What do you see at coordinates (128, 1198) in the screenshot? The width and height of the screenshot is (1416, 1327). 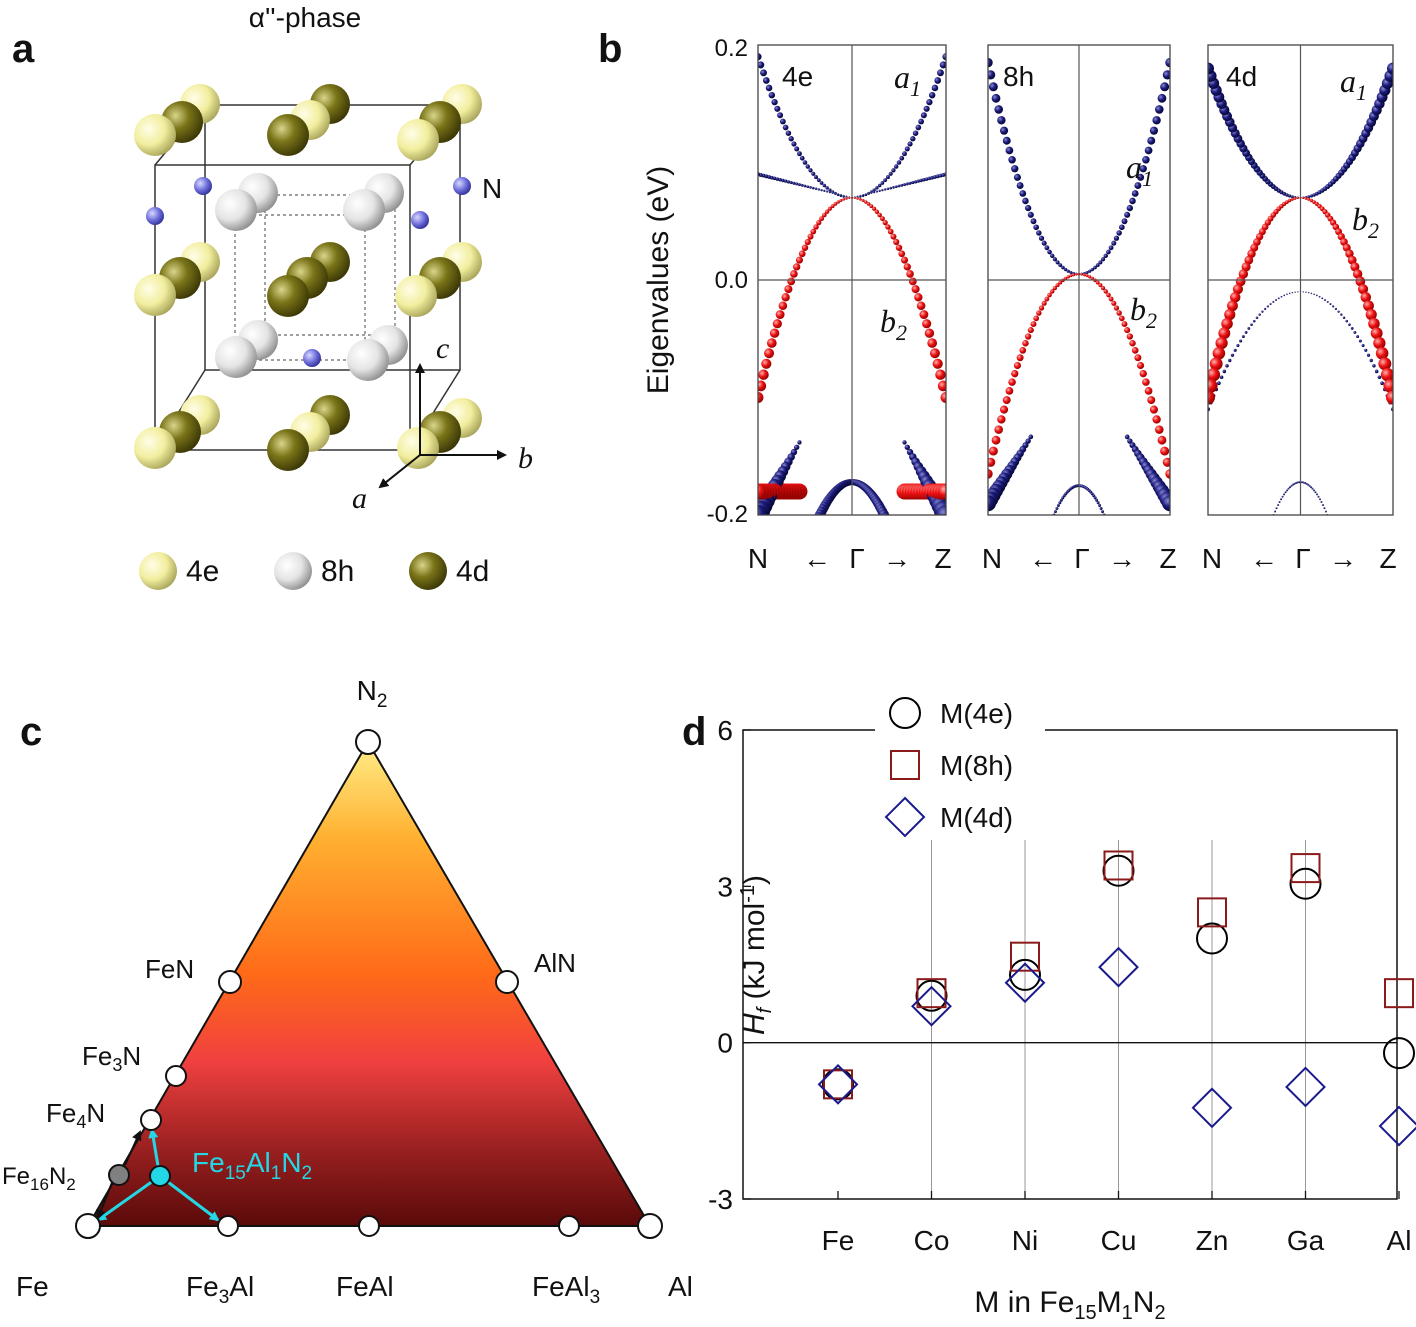 I see `arrow-to-fe` at bounding box center [128, 1198].